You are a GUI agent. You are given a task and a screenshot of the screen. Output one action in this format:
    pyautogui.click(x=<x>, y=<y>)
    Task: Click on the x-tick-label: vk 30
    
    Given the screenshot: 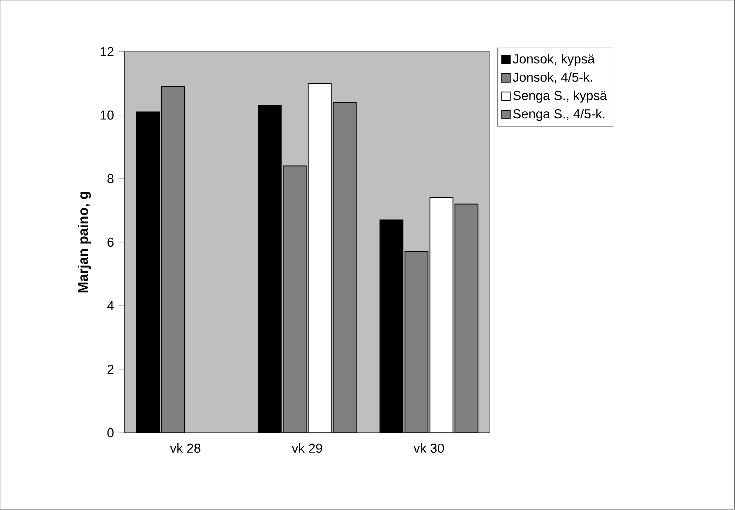 What is the action you would take?
    pyautogui.click(x=429, y=449)
    